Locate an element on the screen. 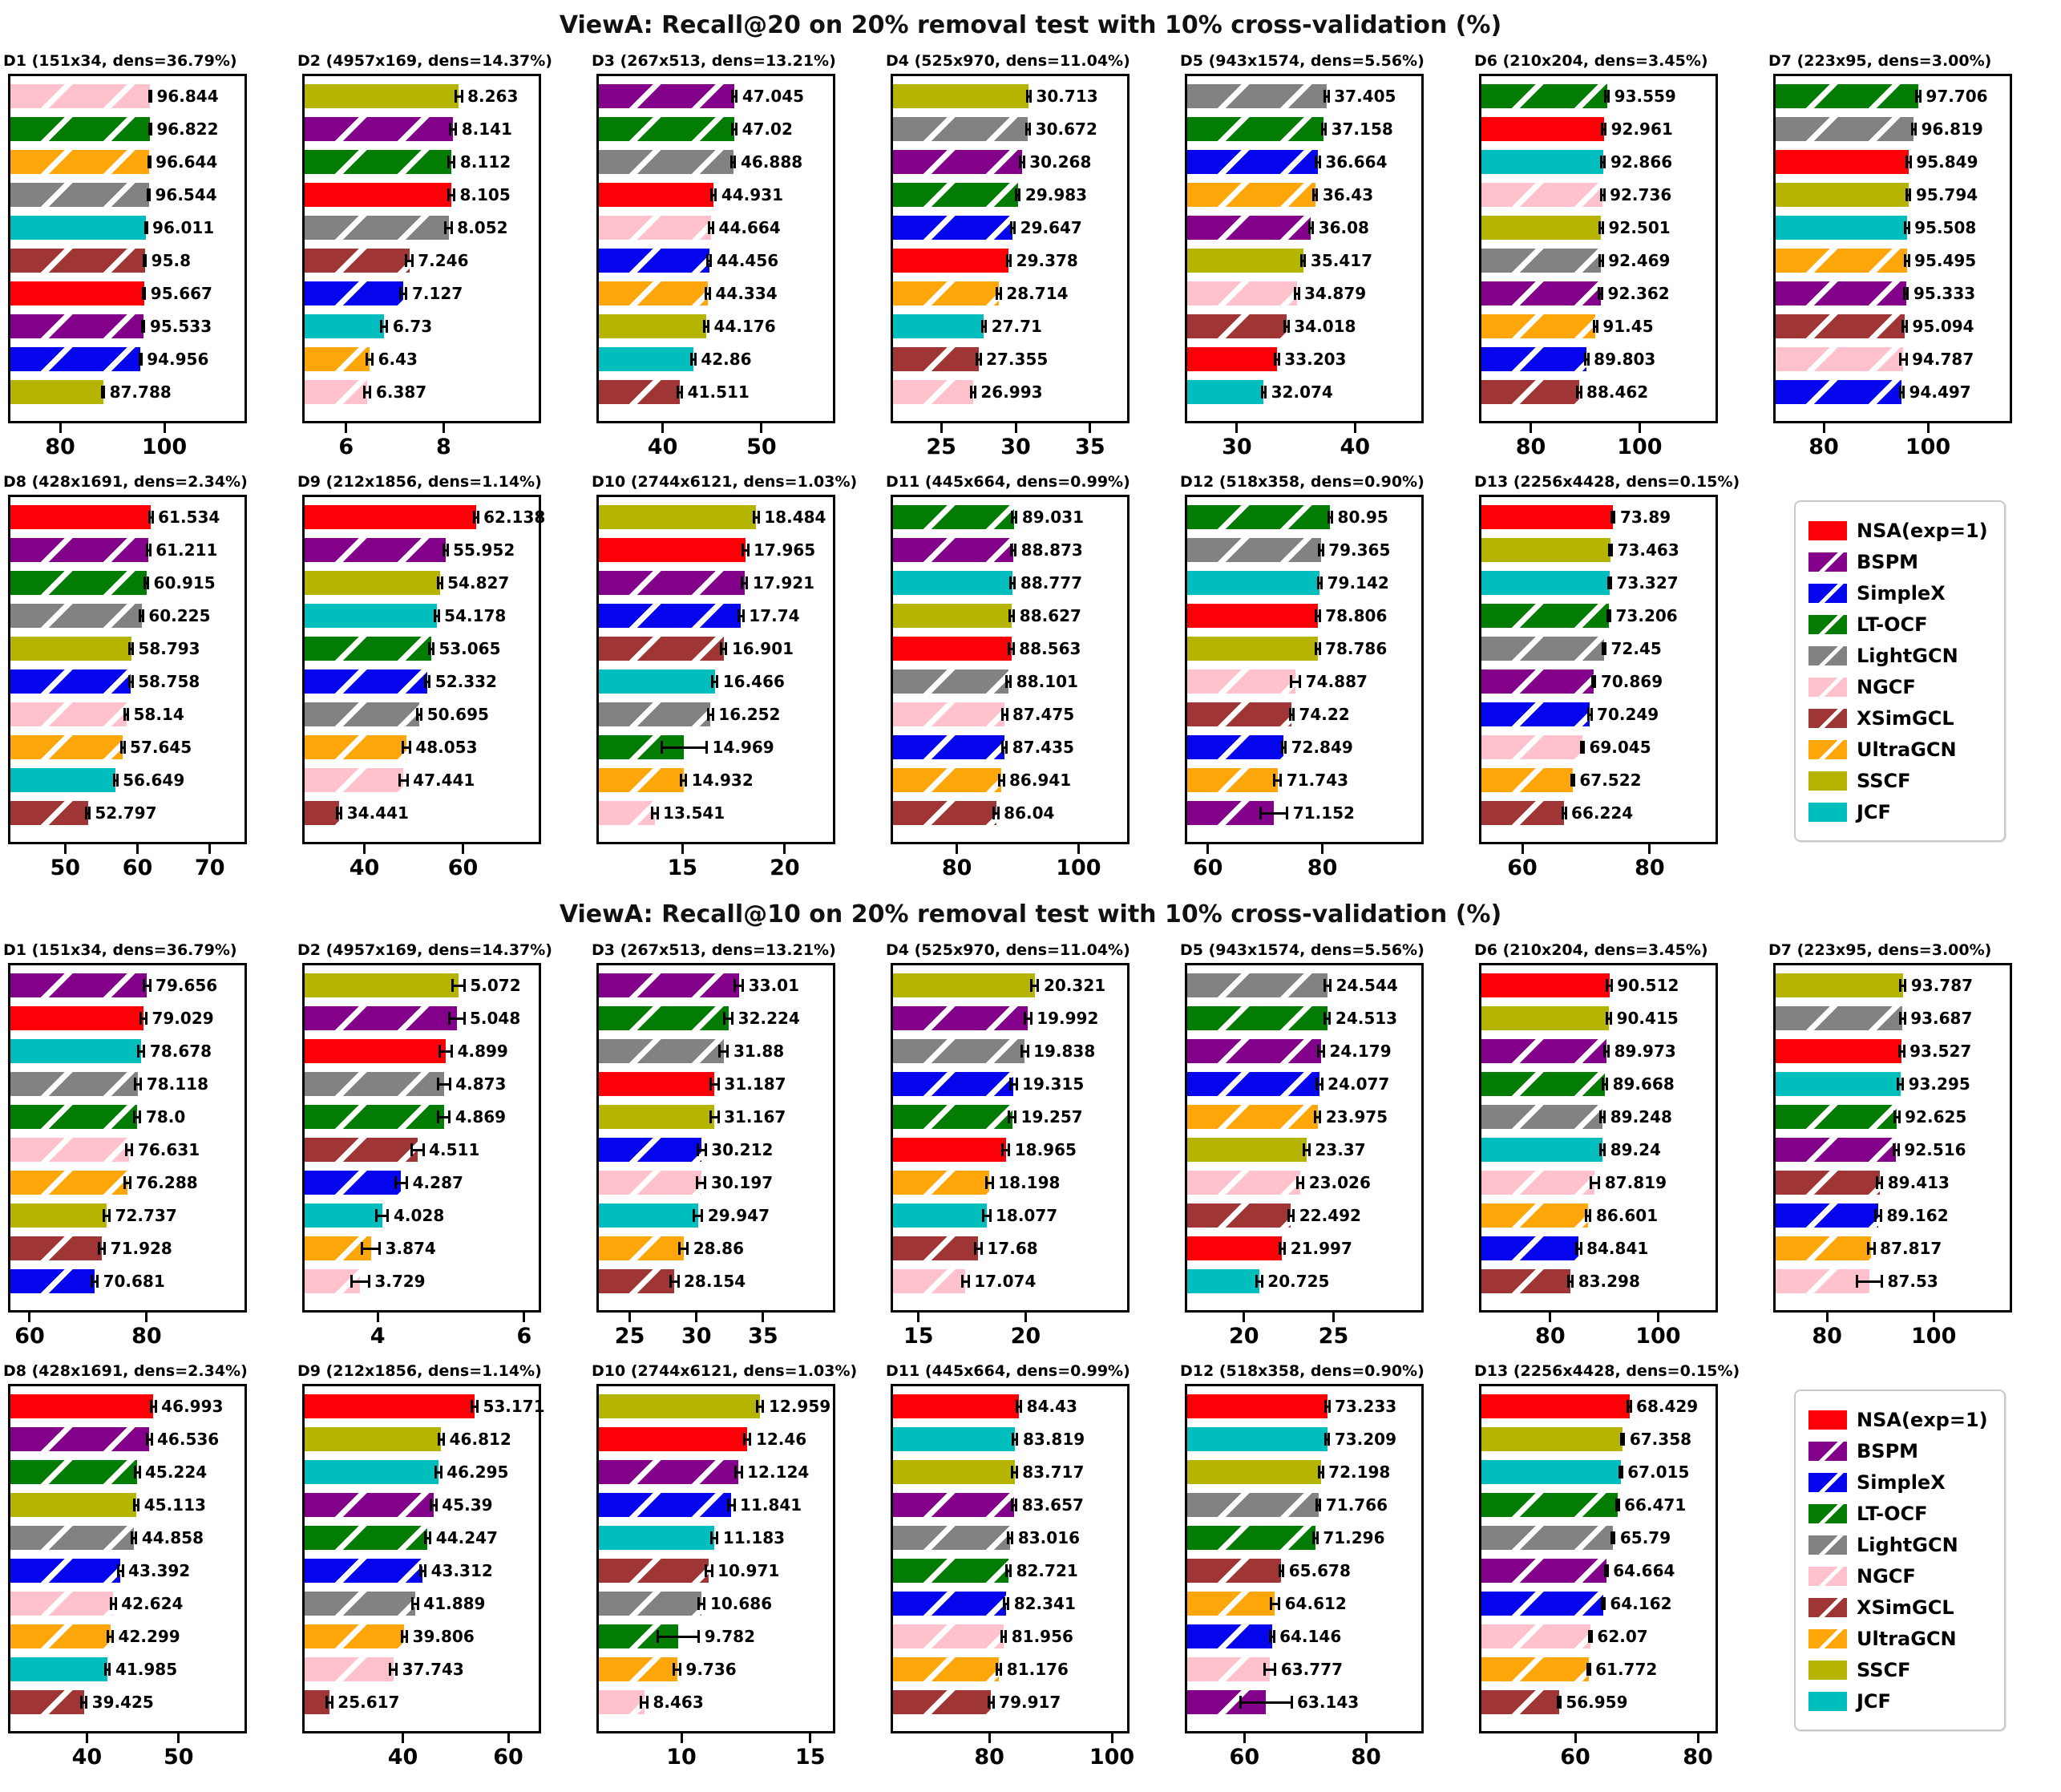  bar-JCF is located at coordinates (63, 780).